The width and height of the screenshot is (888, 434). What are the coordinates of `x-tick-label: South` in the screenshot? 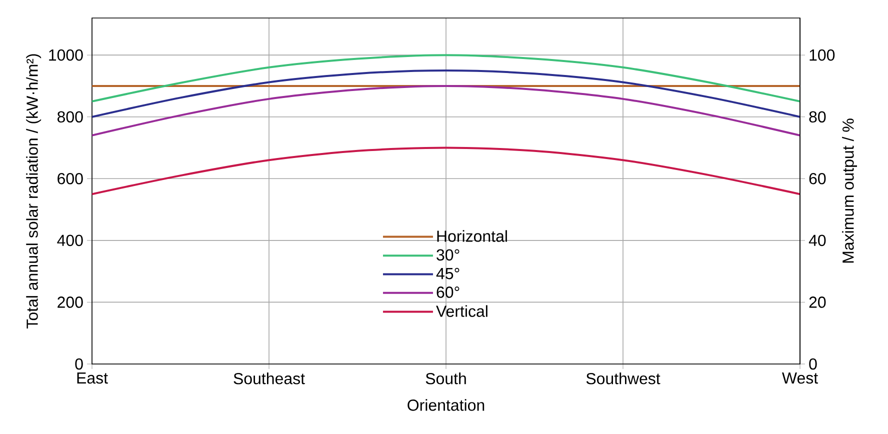 It's located at (446, 378).